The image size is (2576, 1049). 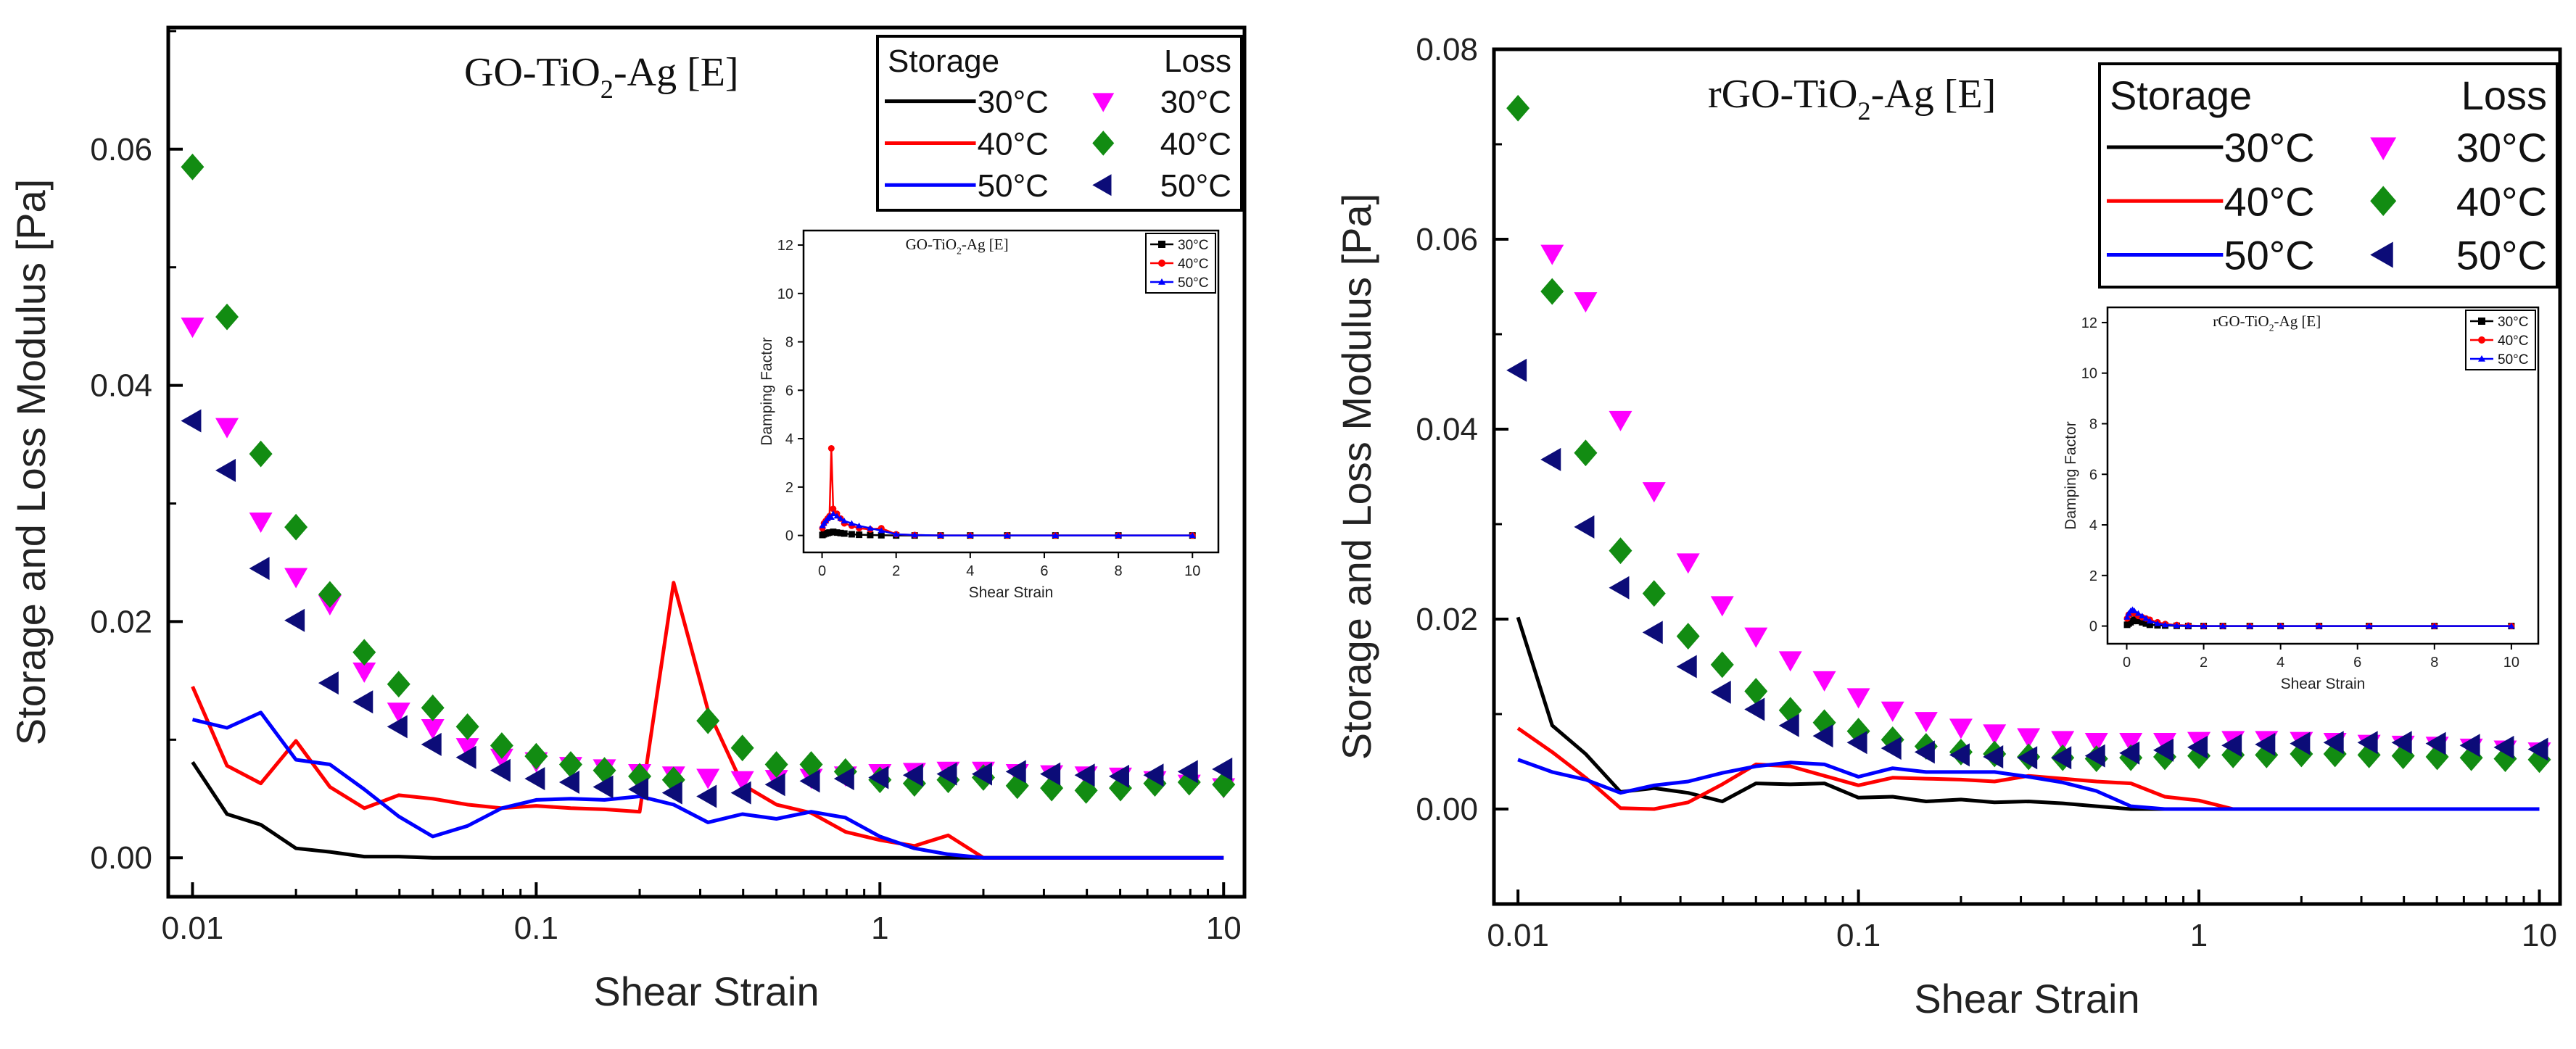 I want to click on inset-x-tick-label: 4, so click(x=2280, y=663).